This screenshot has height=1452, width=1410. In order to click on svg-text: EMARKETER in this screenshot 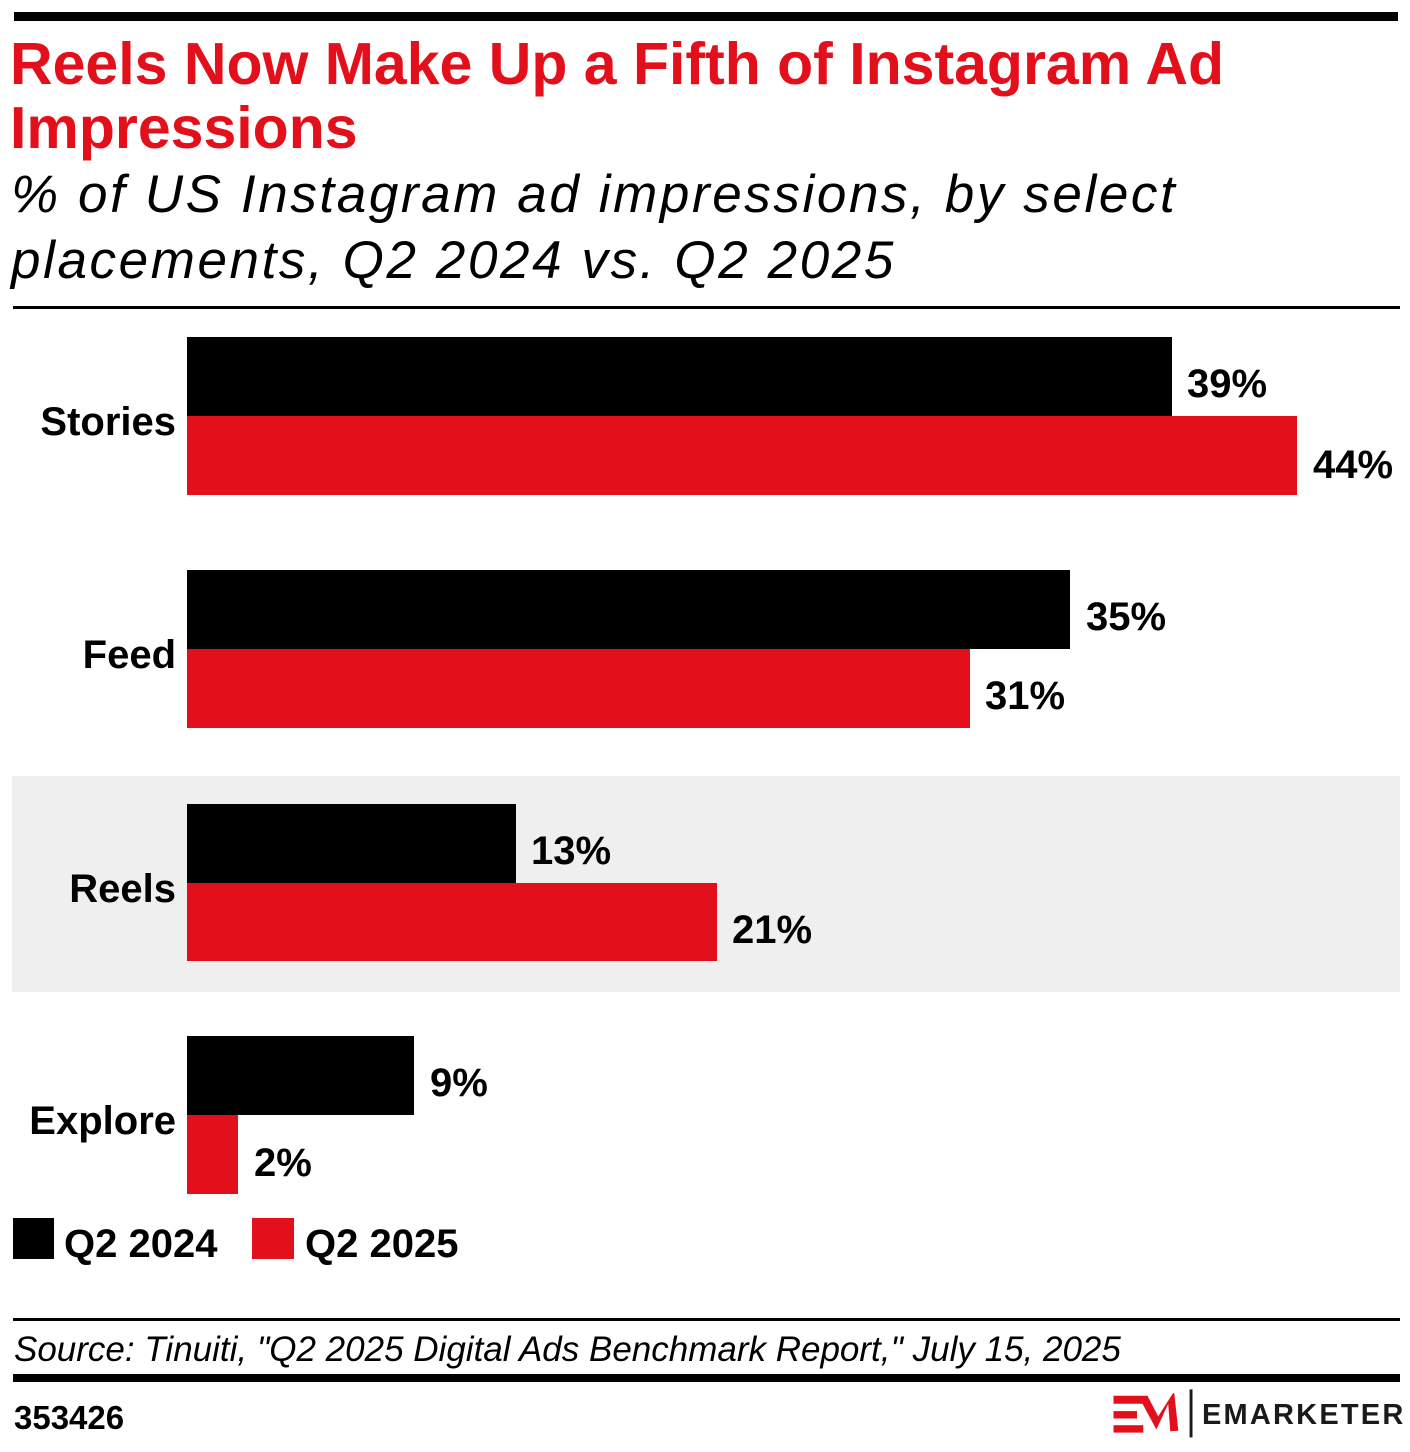, I will do `click(1303, 1415)`.